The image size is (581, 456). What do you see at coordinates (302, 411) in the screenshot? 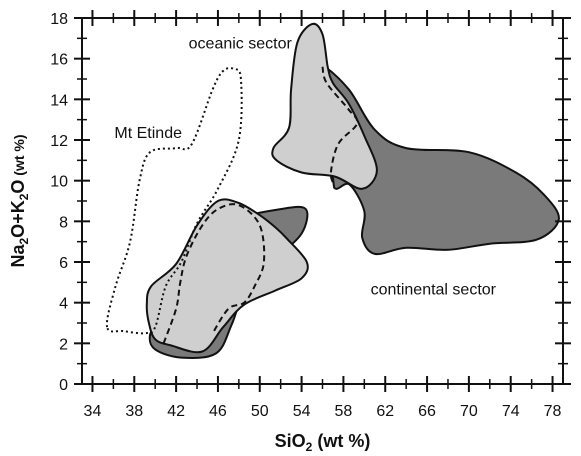
I see `x-tick-label: 54` at bounding box center [302, 411].